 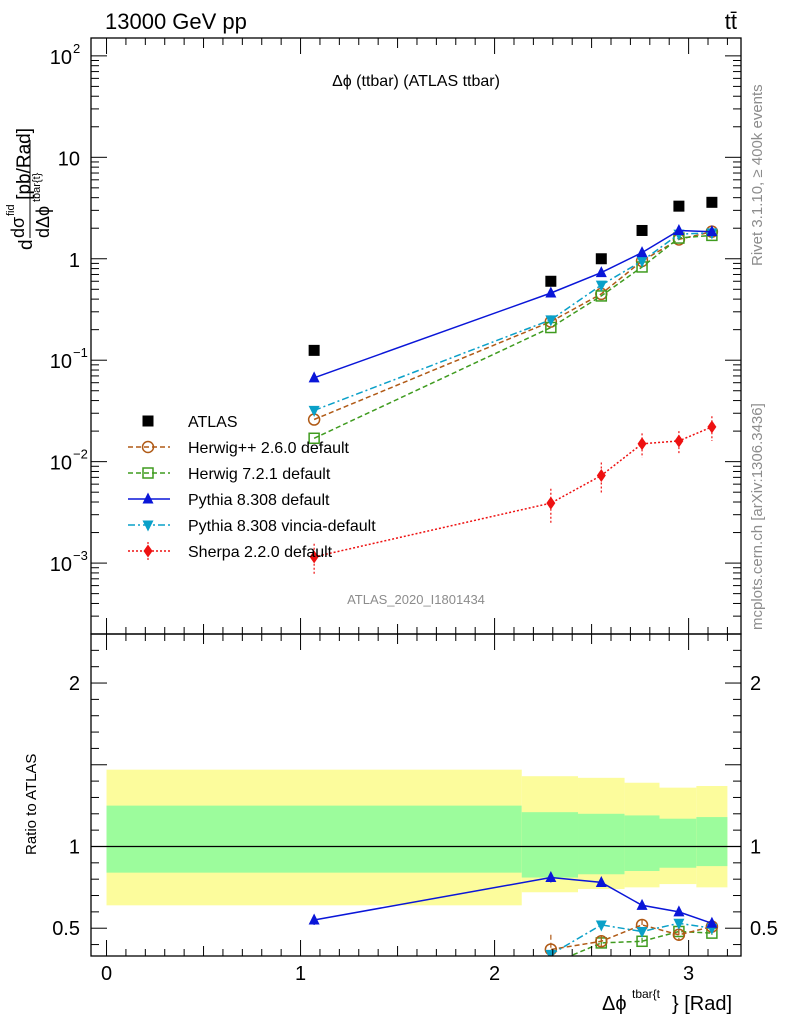 I want to click on main-y-tick-exponent: −2, so click(x=80, y=454).